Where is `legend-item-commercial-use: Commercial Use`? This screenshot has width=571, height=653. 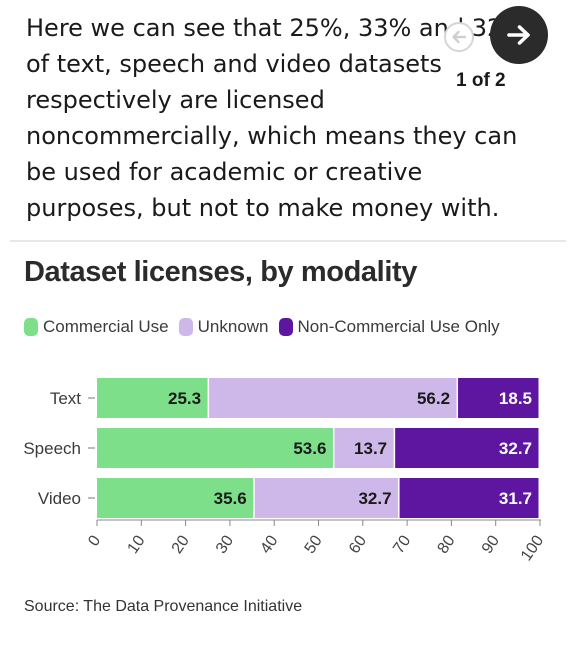
legend-item-commercial-use: Commercial Use is located at coordinates (96, 327).